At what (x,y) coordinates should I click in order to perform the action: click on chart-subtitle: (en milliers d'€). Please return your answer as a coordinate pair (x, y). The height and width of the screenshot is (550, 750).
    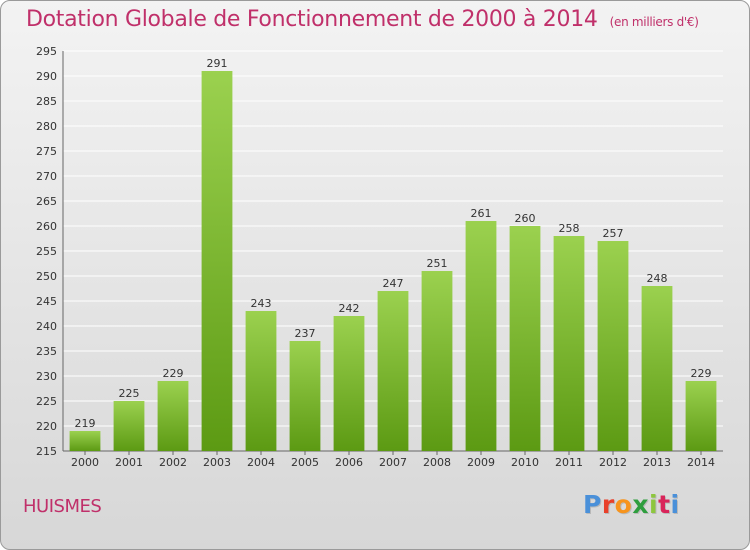
    Looking at the image, I should click on (654, 22).